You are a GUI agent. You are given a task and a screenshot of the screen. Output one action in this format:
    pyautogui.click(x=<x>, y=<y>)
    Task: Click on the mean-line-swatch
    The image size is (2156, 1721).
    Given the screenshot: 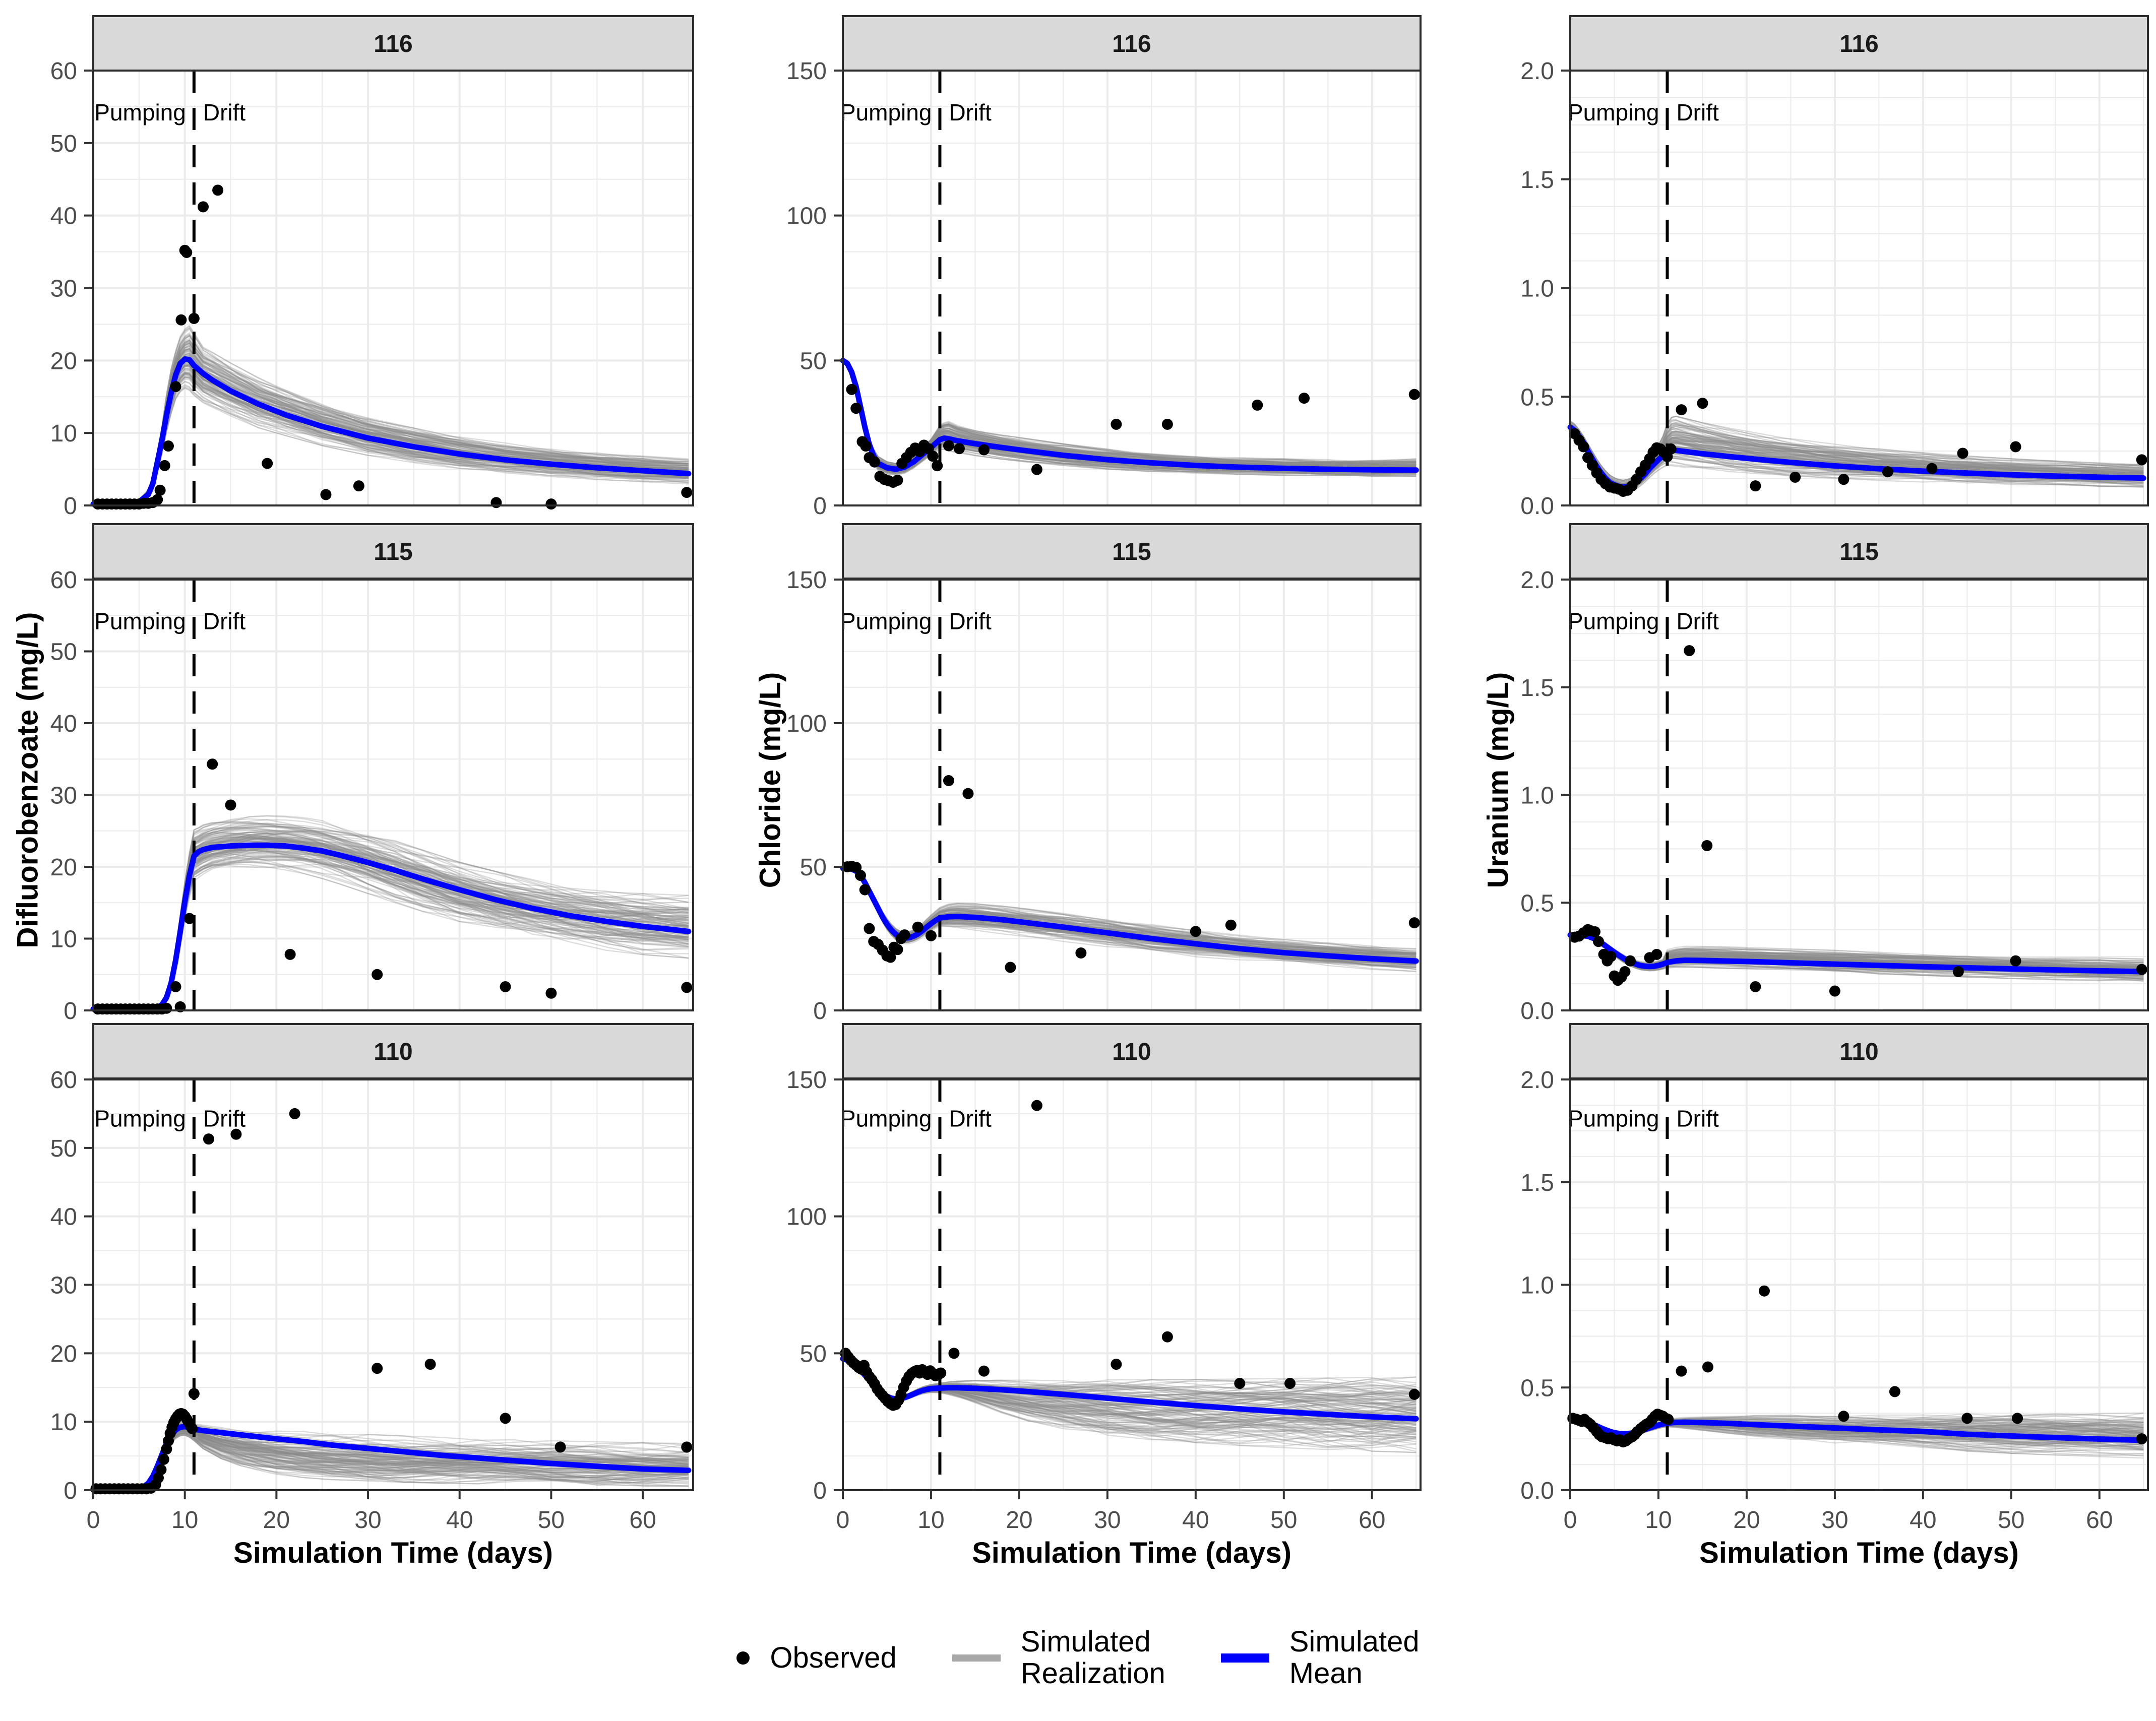 What is the action you would take?
    pyautogui.click(x=1244, y=1658)
    